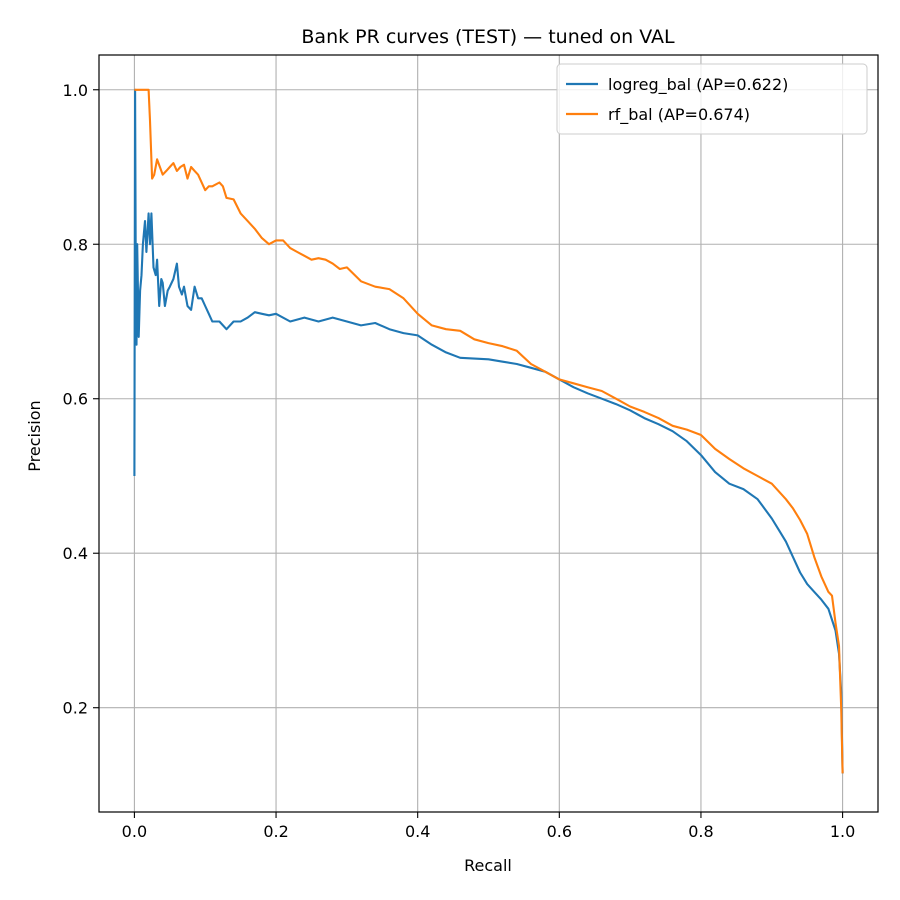  I want to click on legend-box, so click(712, 99).